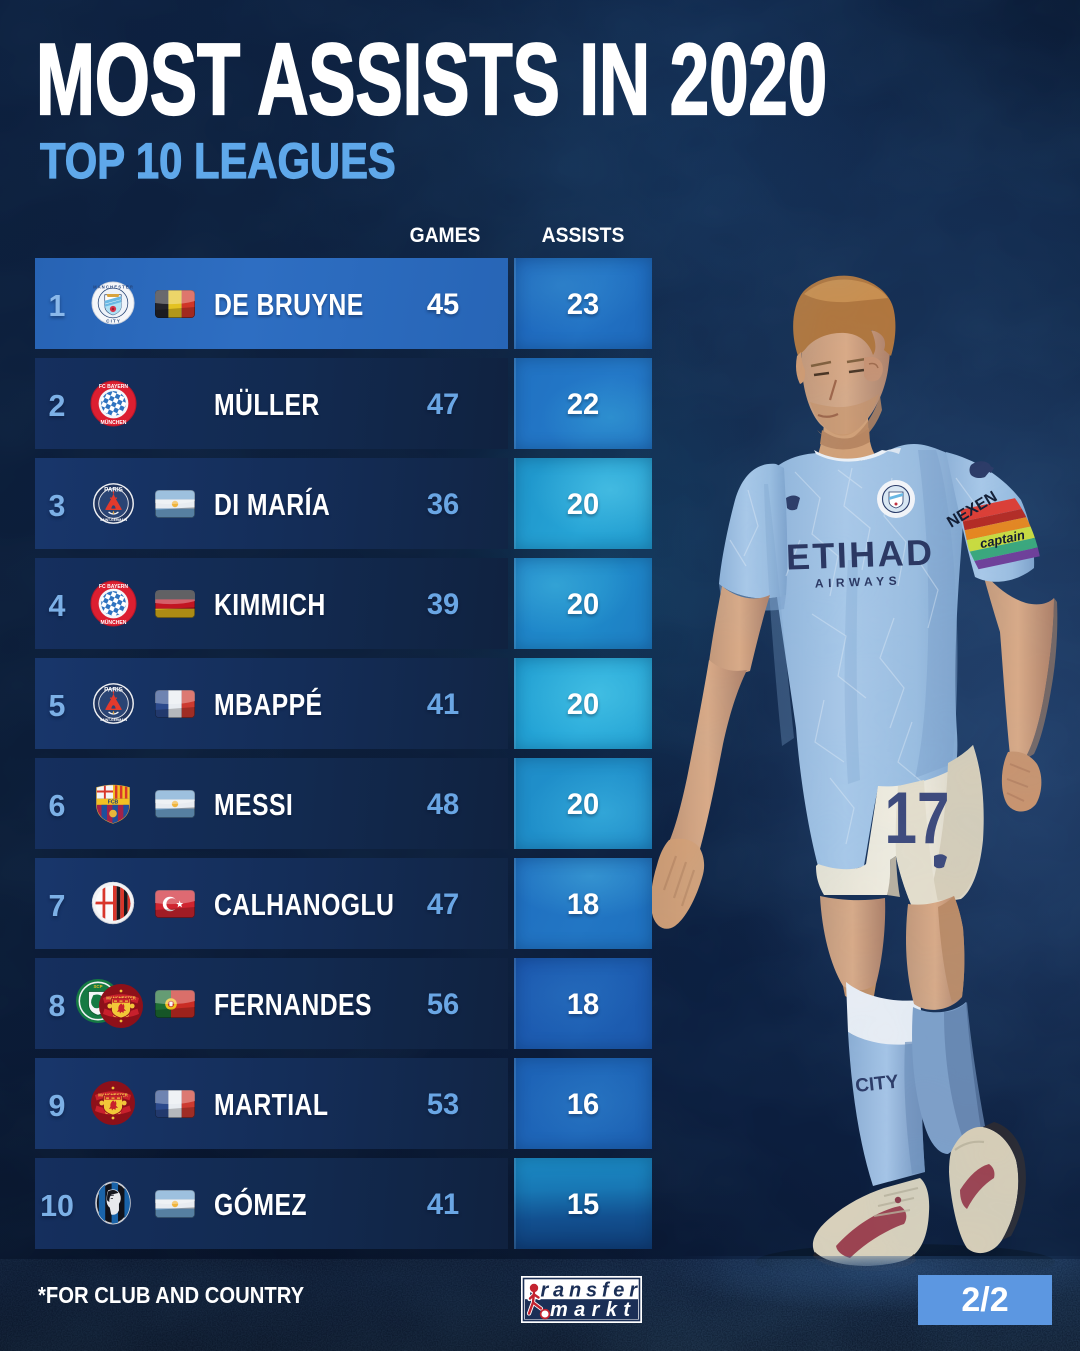  What do you see at coordinates (113, 321) in the screenshot?
I see `svg-text: C I T Y` at bounding box center [113, 321].